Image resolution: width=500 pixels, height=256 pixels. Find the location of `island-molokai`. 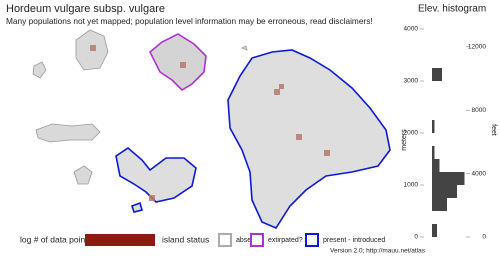

island-molokai is located at coordinates (68, 133).